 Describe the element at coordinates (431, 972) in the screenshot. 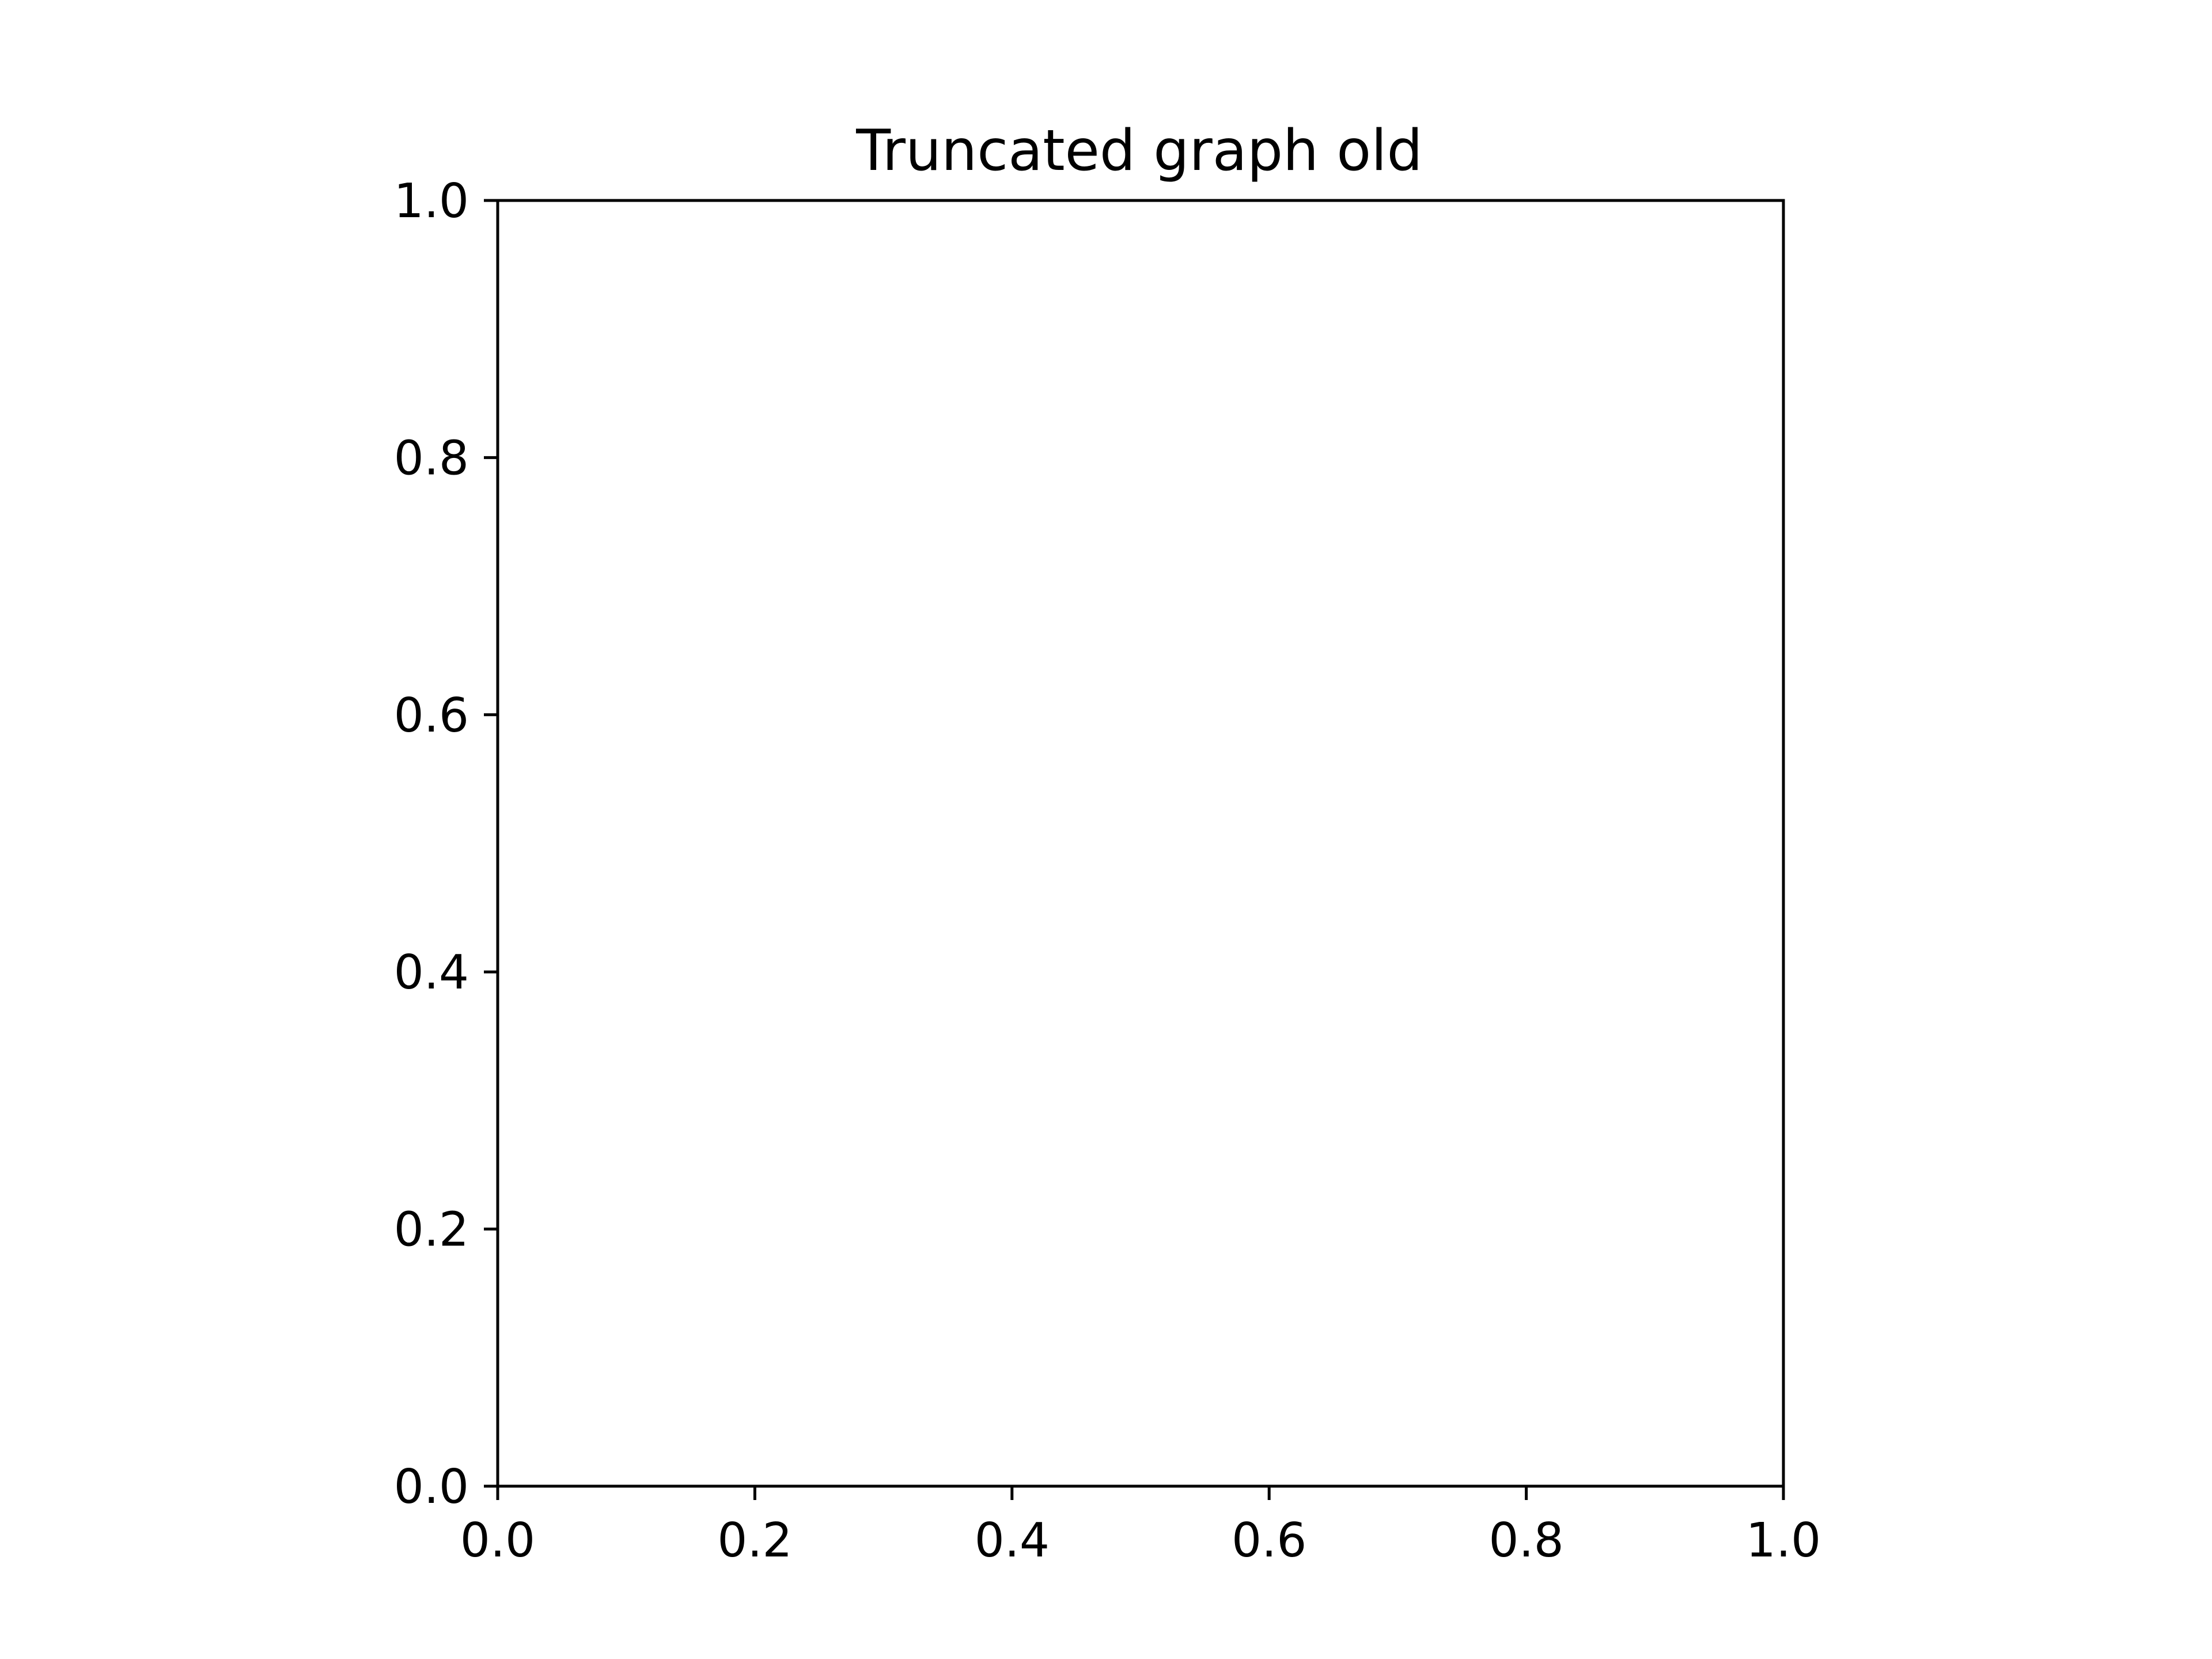

I see `y-tick-label: 0.4` at that location.